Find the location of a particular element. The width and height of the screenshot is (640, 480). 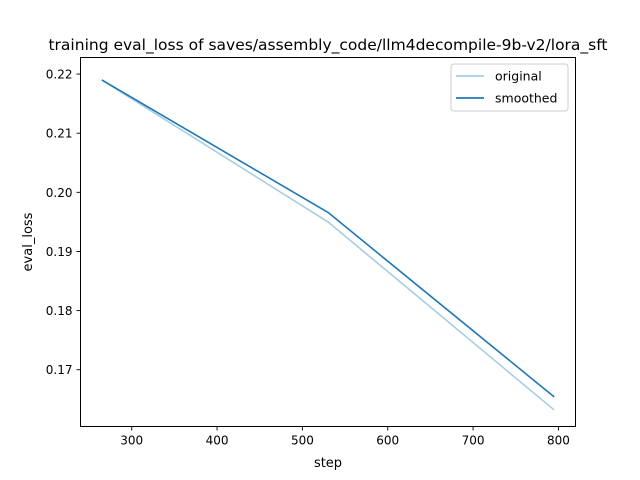

x-tick-label: 400 is located at coordinates (217, 441).